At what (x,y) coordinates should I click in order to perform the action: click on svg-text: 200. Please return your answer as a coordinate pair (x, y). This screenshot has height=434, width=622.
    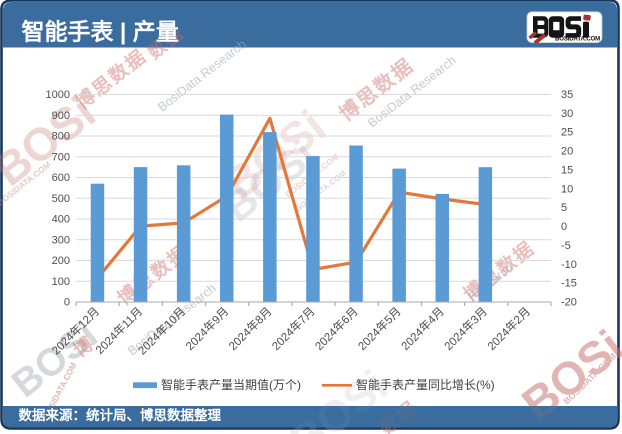
    Looking at the image, I should click on (61, 261).